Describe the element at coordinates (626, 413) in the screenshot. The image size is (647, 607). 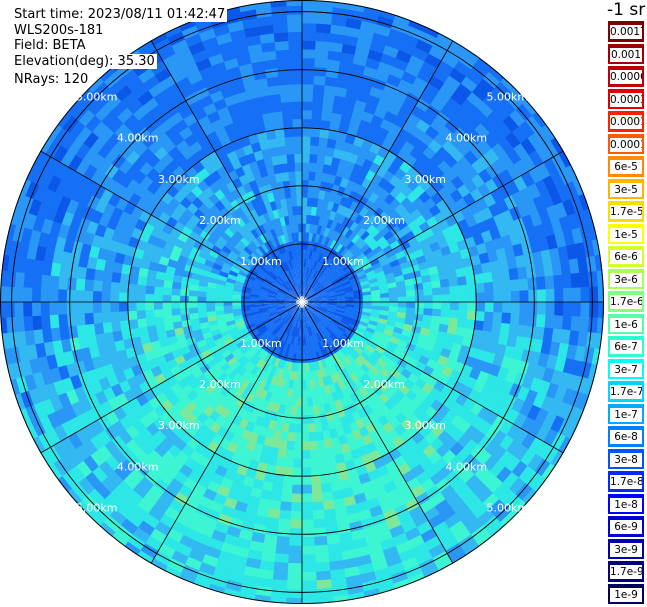
I see `colorbar-cell: 1e-7` at that location.